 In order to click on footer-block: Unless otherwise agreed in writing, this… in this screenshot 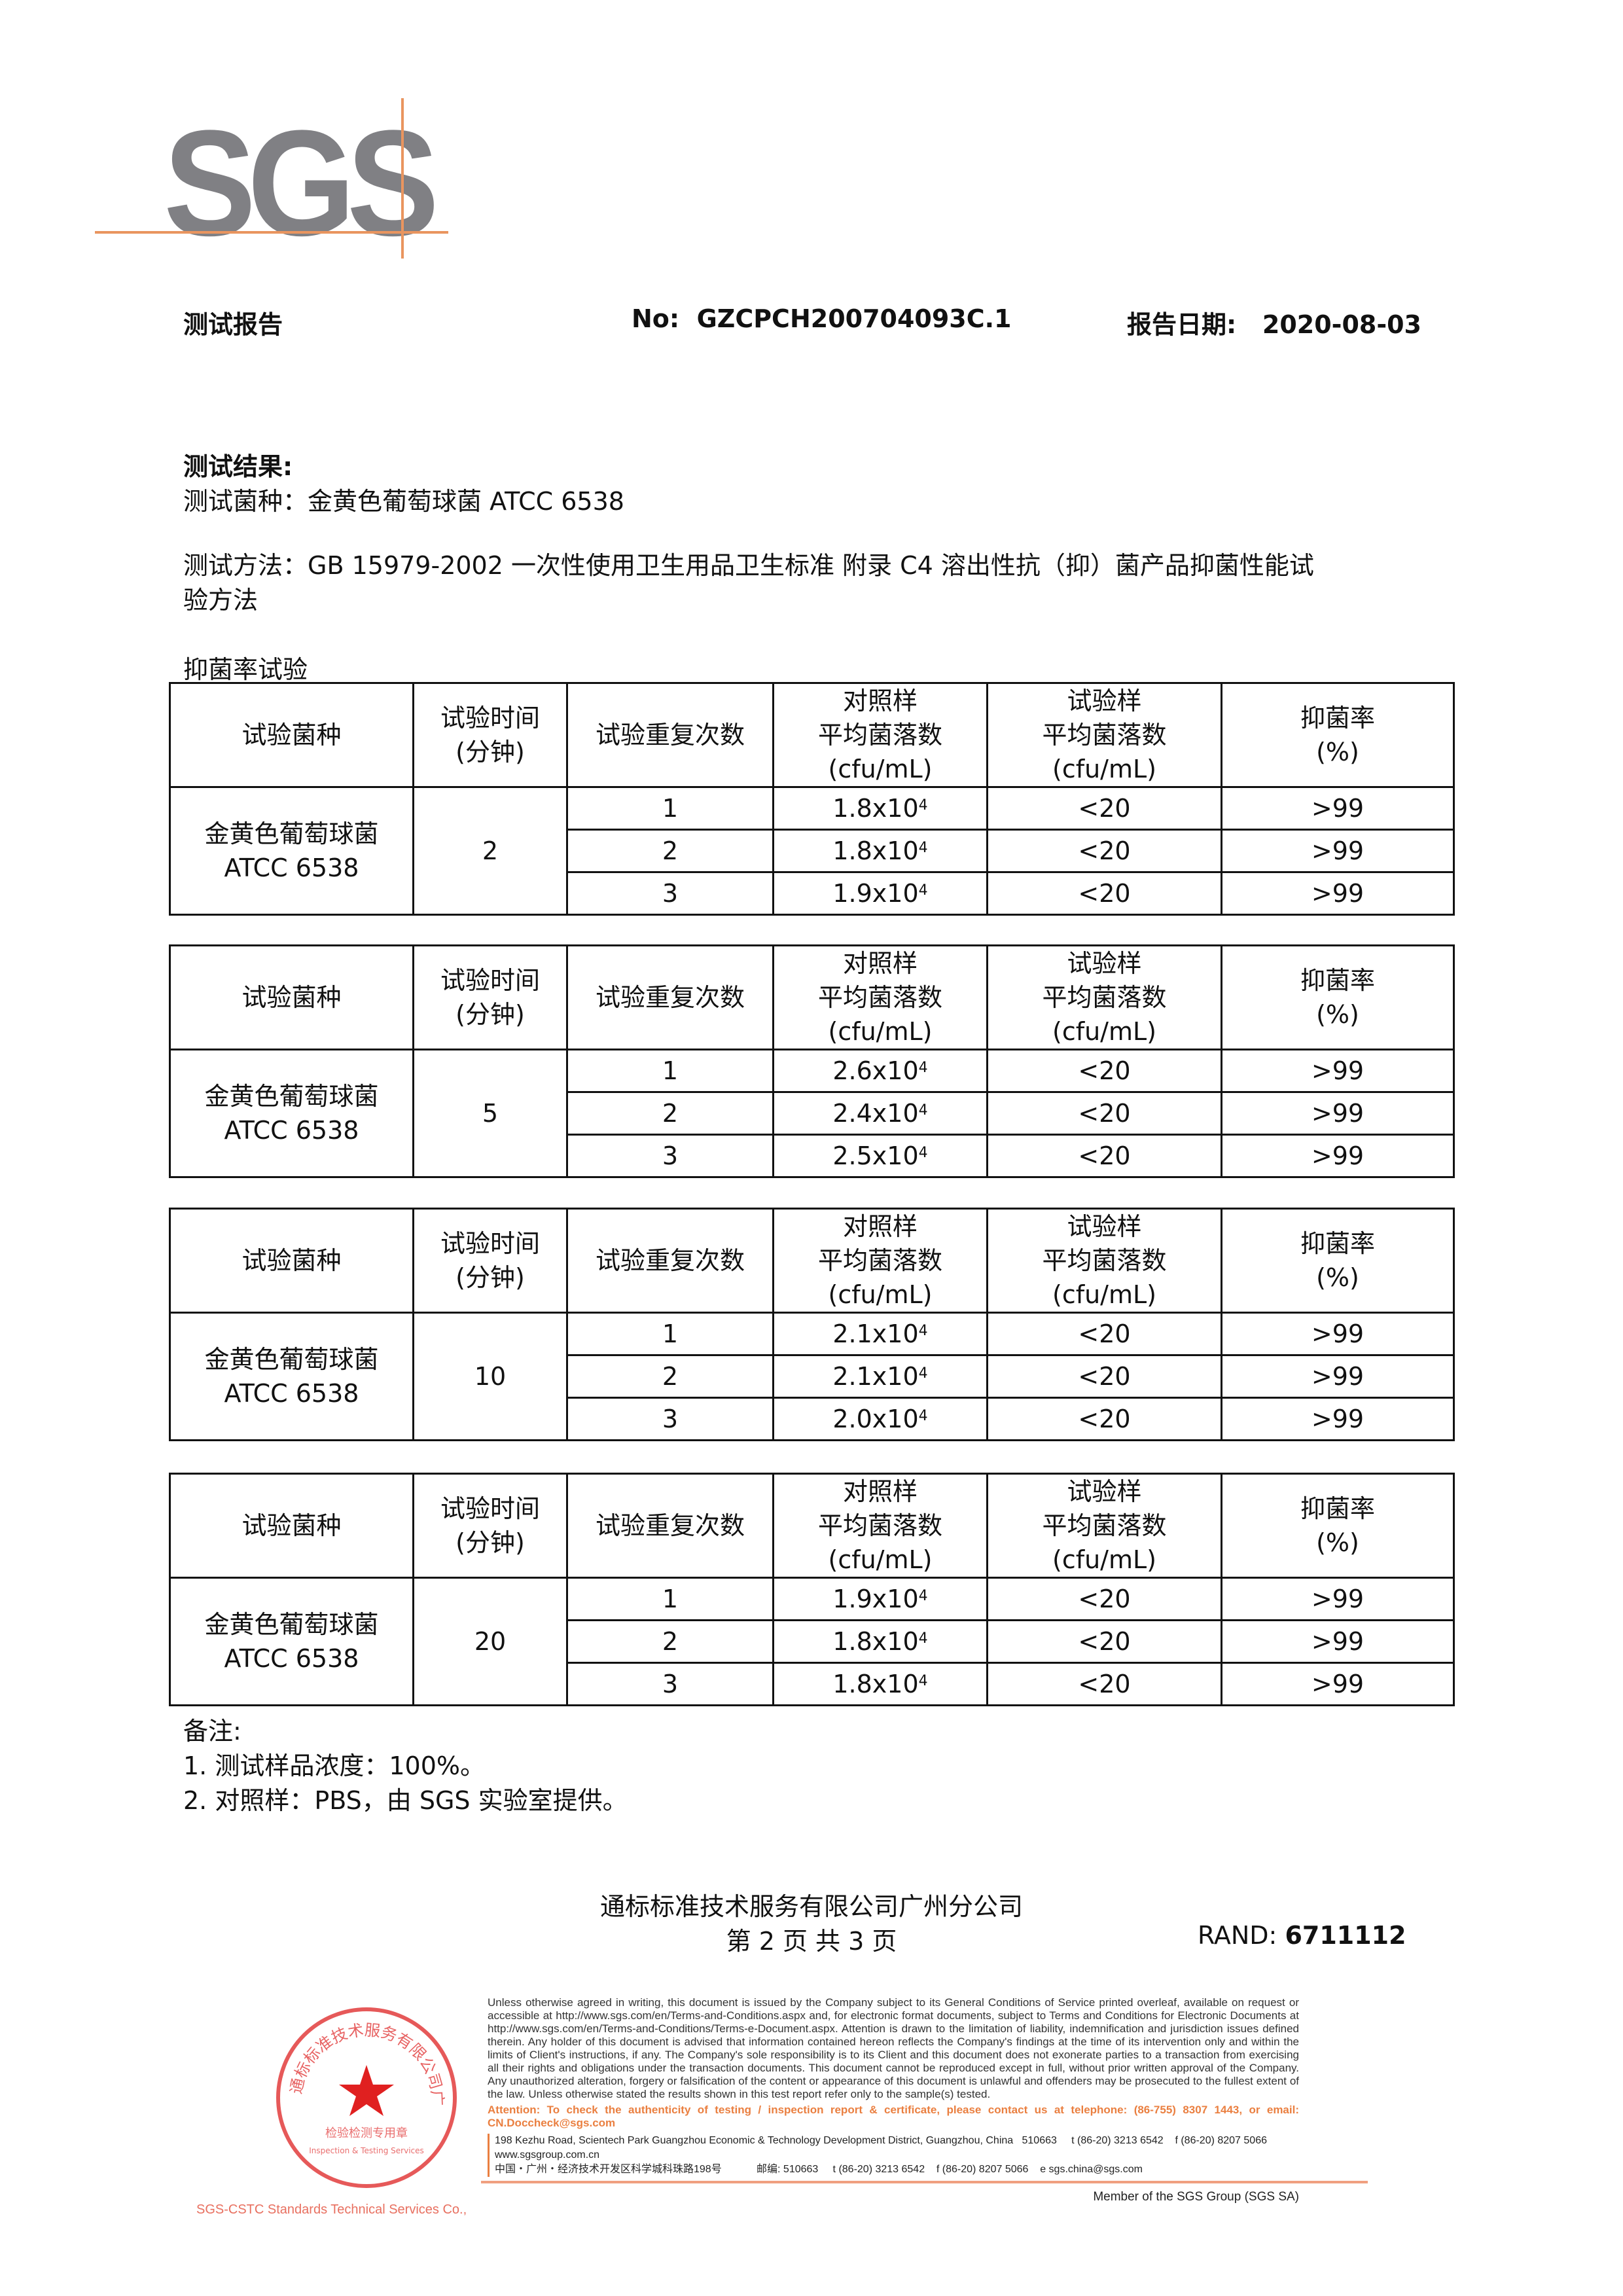, I will do `click(925, 2100)`.